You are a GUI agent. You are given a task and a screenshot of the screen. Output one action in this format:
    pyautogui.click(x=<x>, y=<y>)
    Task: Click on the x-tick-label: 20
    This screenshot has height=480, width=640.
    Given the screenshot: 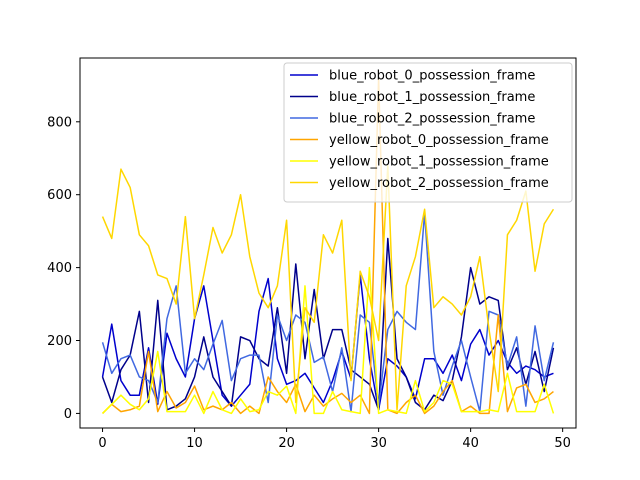 What is the action you would take?
    pyautogui.click(x=286, y=443)
    